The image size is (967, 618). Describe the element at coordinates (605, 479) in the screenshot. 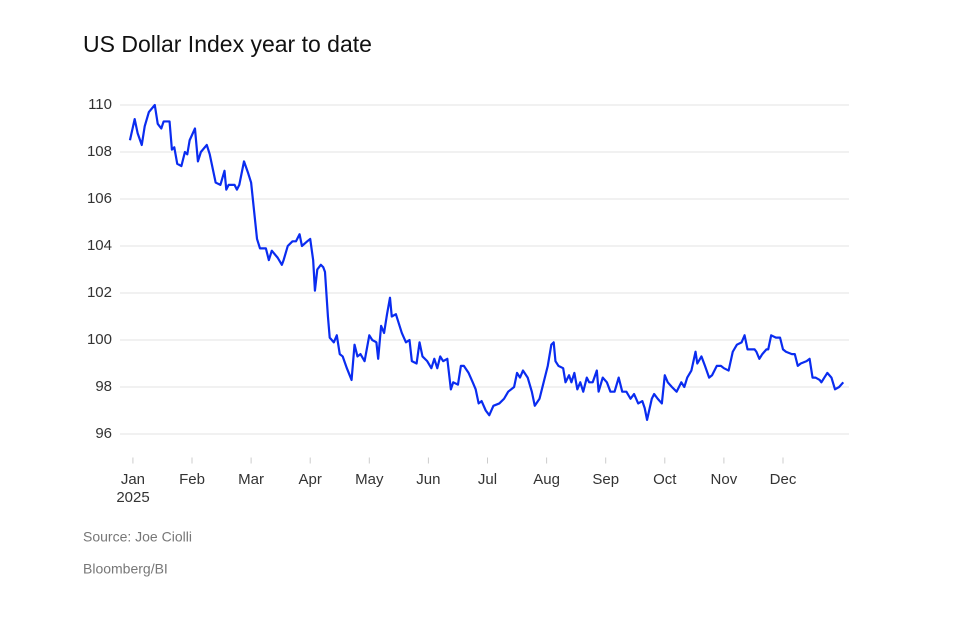

I see `x-tick-label: Sep` at that location.